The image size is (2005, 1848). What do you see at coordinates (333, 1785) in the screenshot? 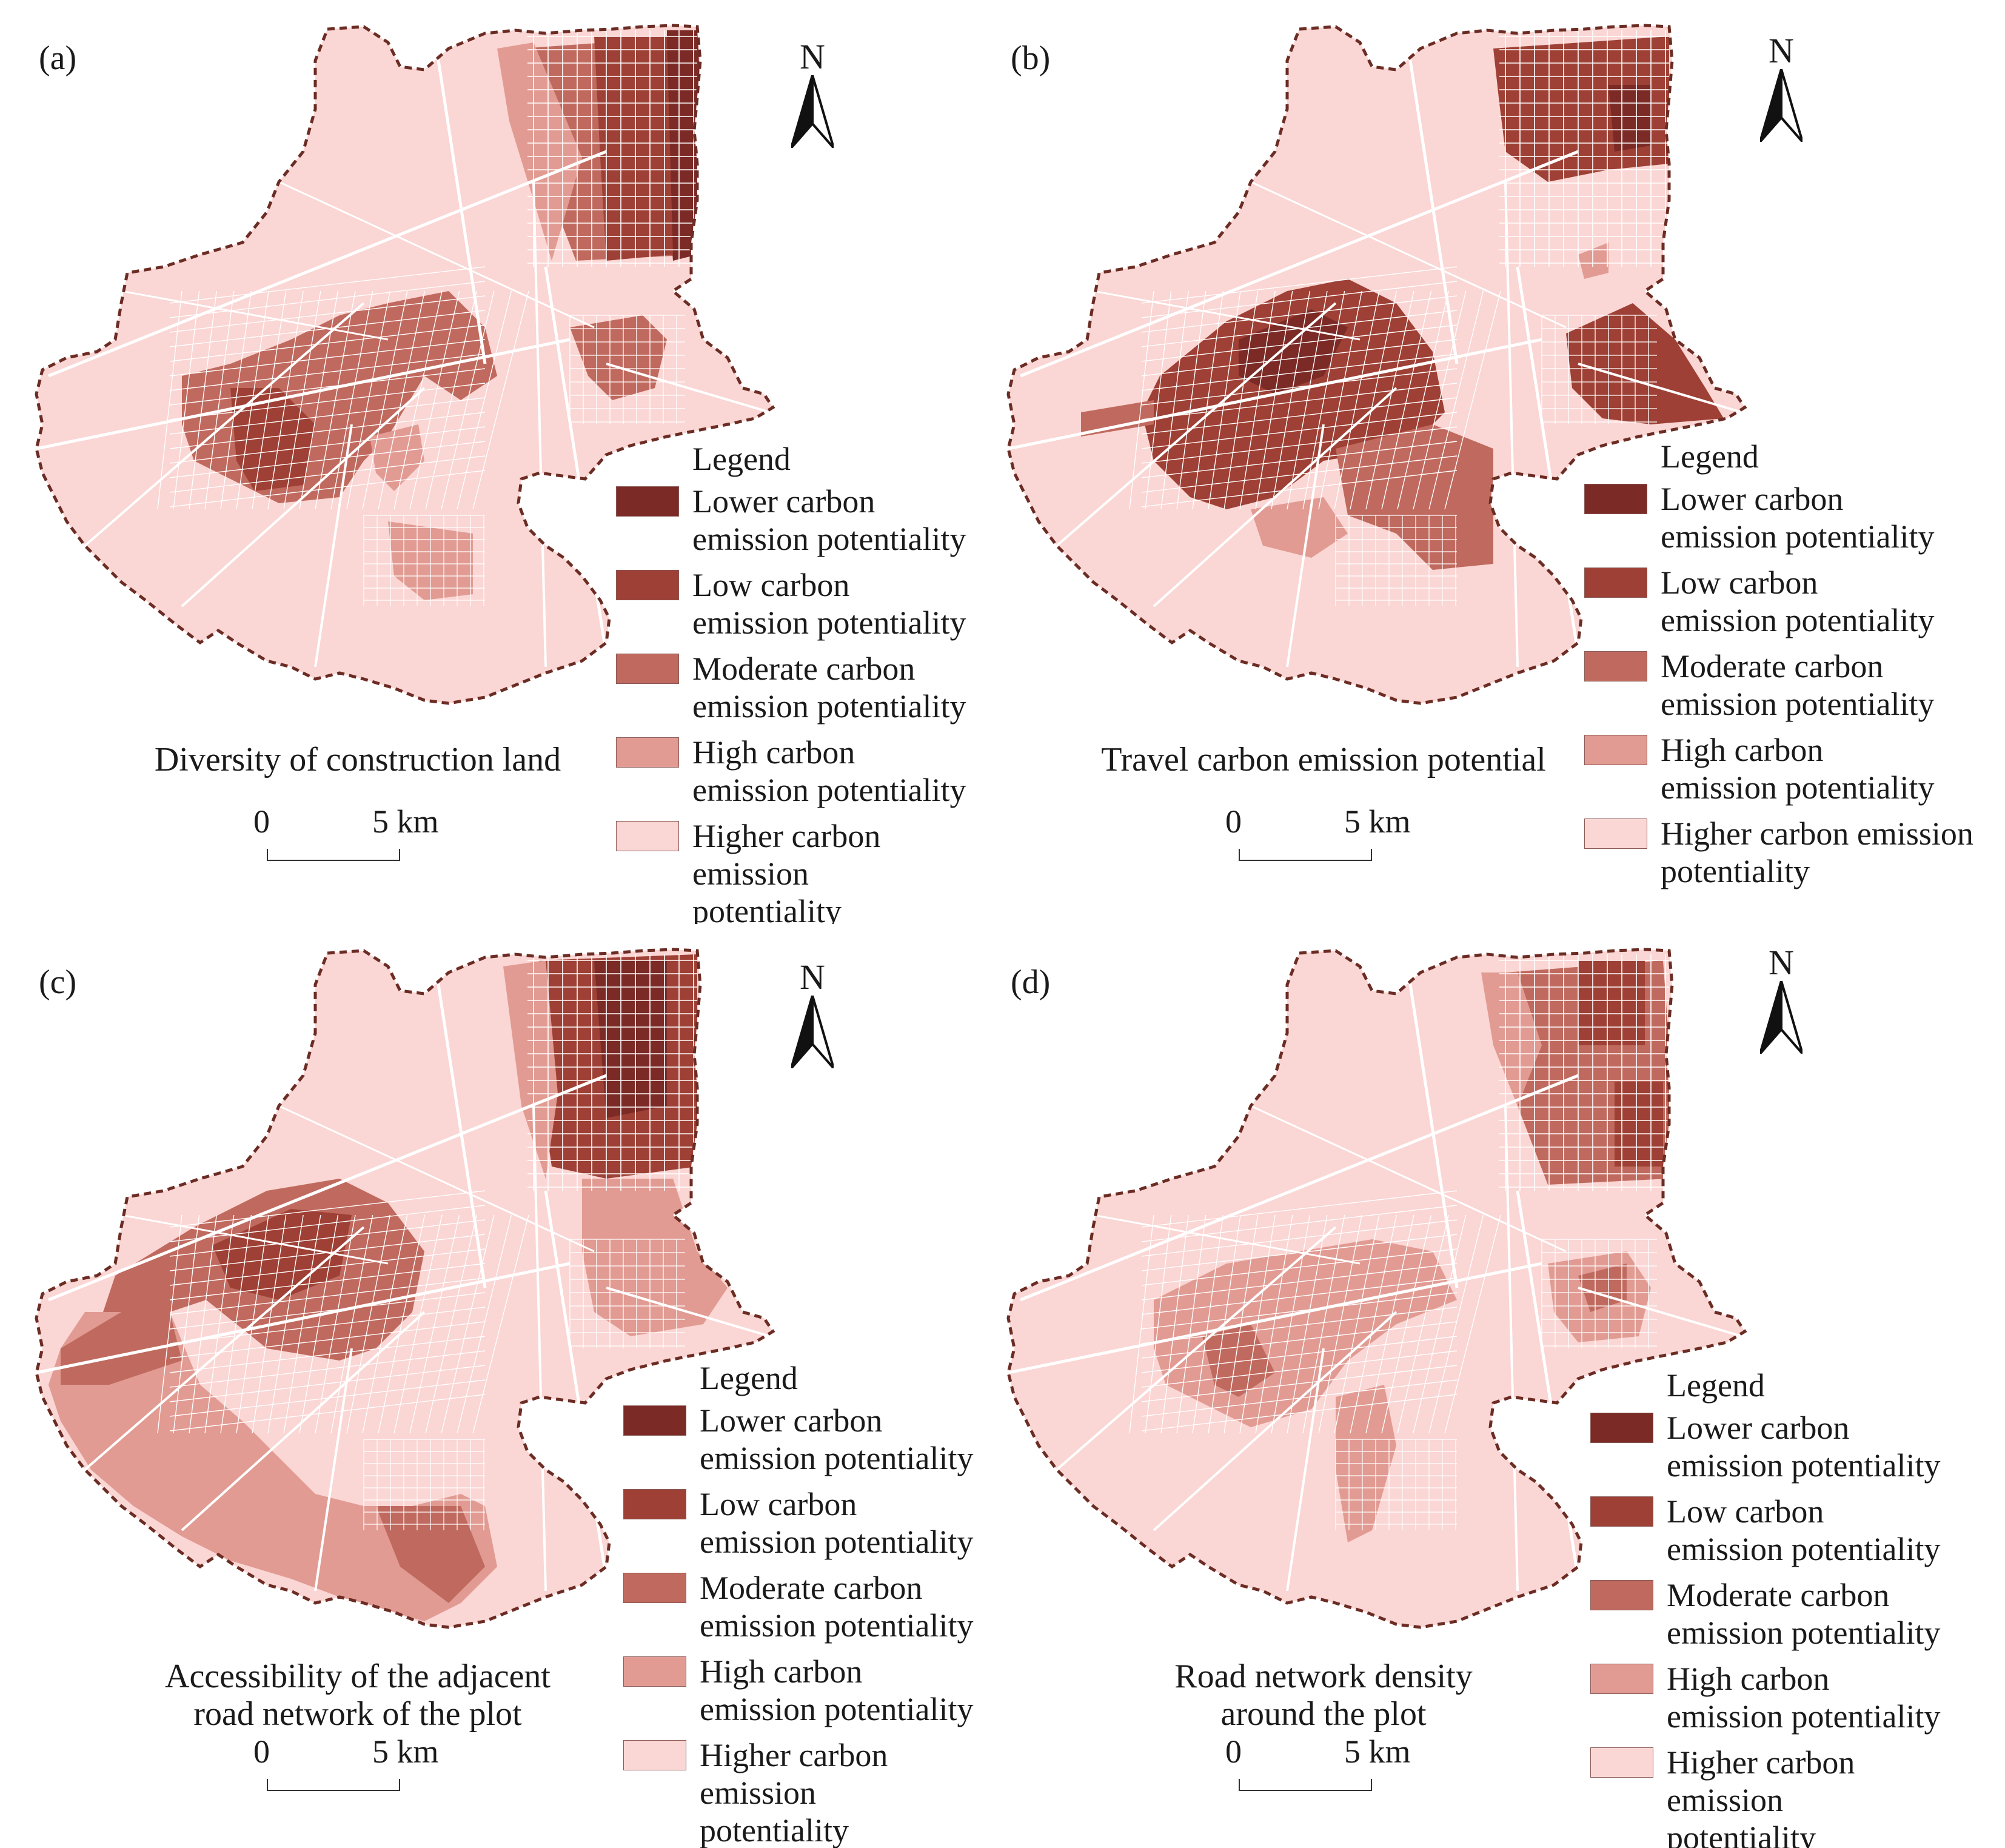
I see `scale-bar-line` at bounding box center [333, 1785].